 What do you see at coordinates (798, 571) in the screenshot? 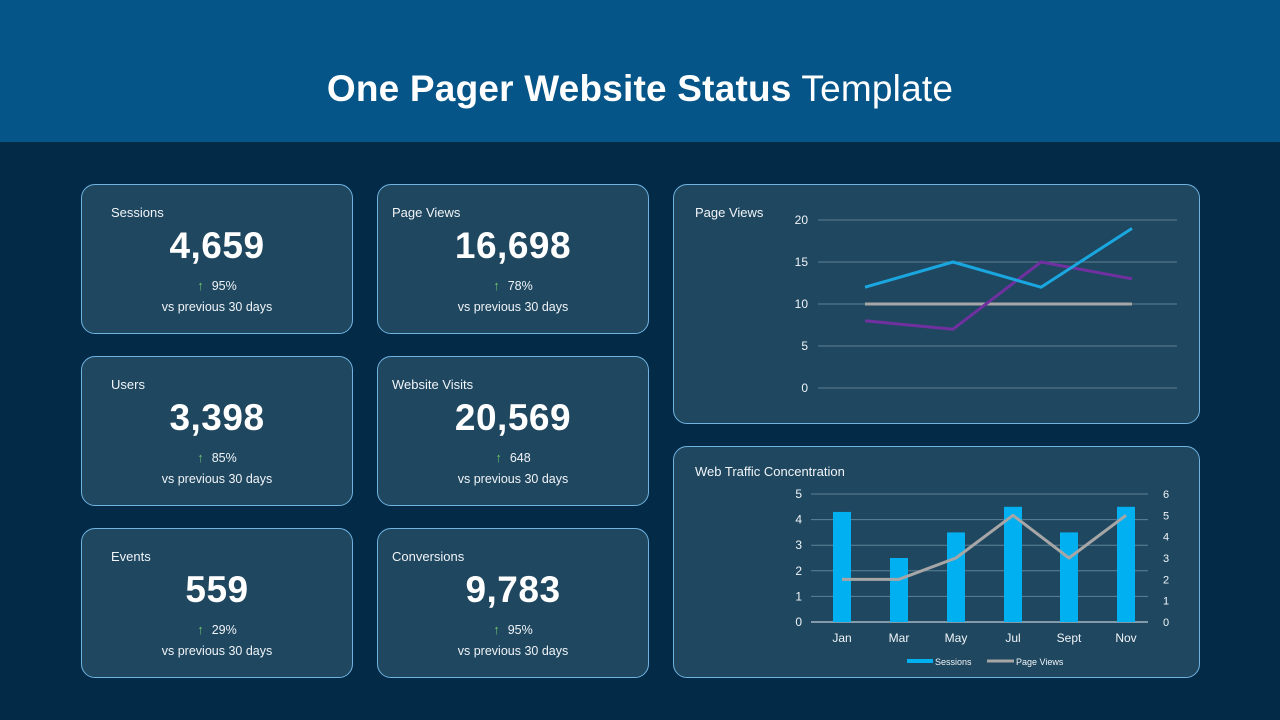
I see `y-left-tick-label: 2` at bounding box center [798, 571].